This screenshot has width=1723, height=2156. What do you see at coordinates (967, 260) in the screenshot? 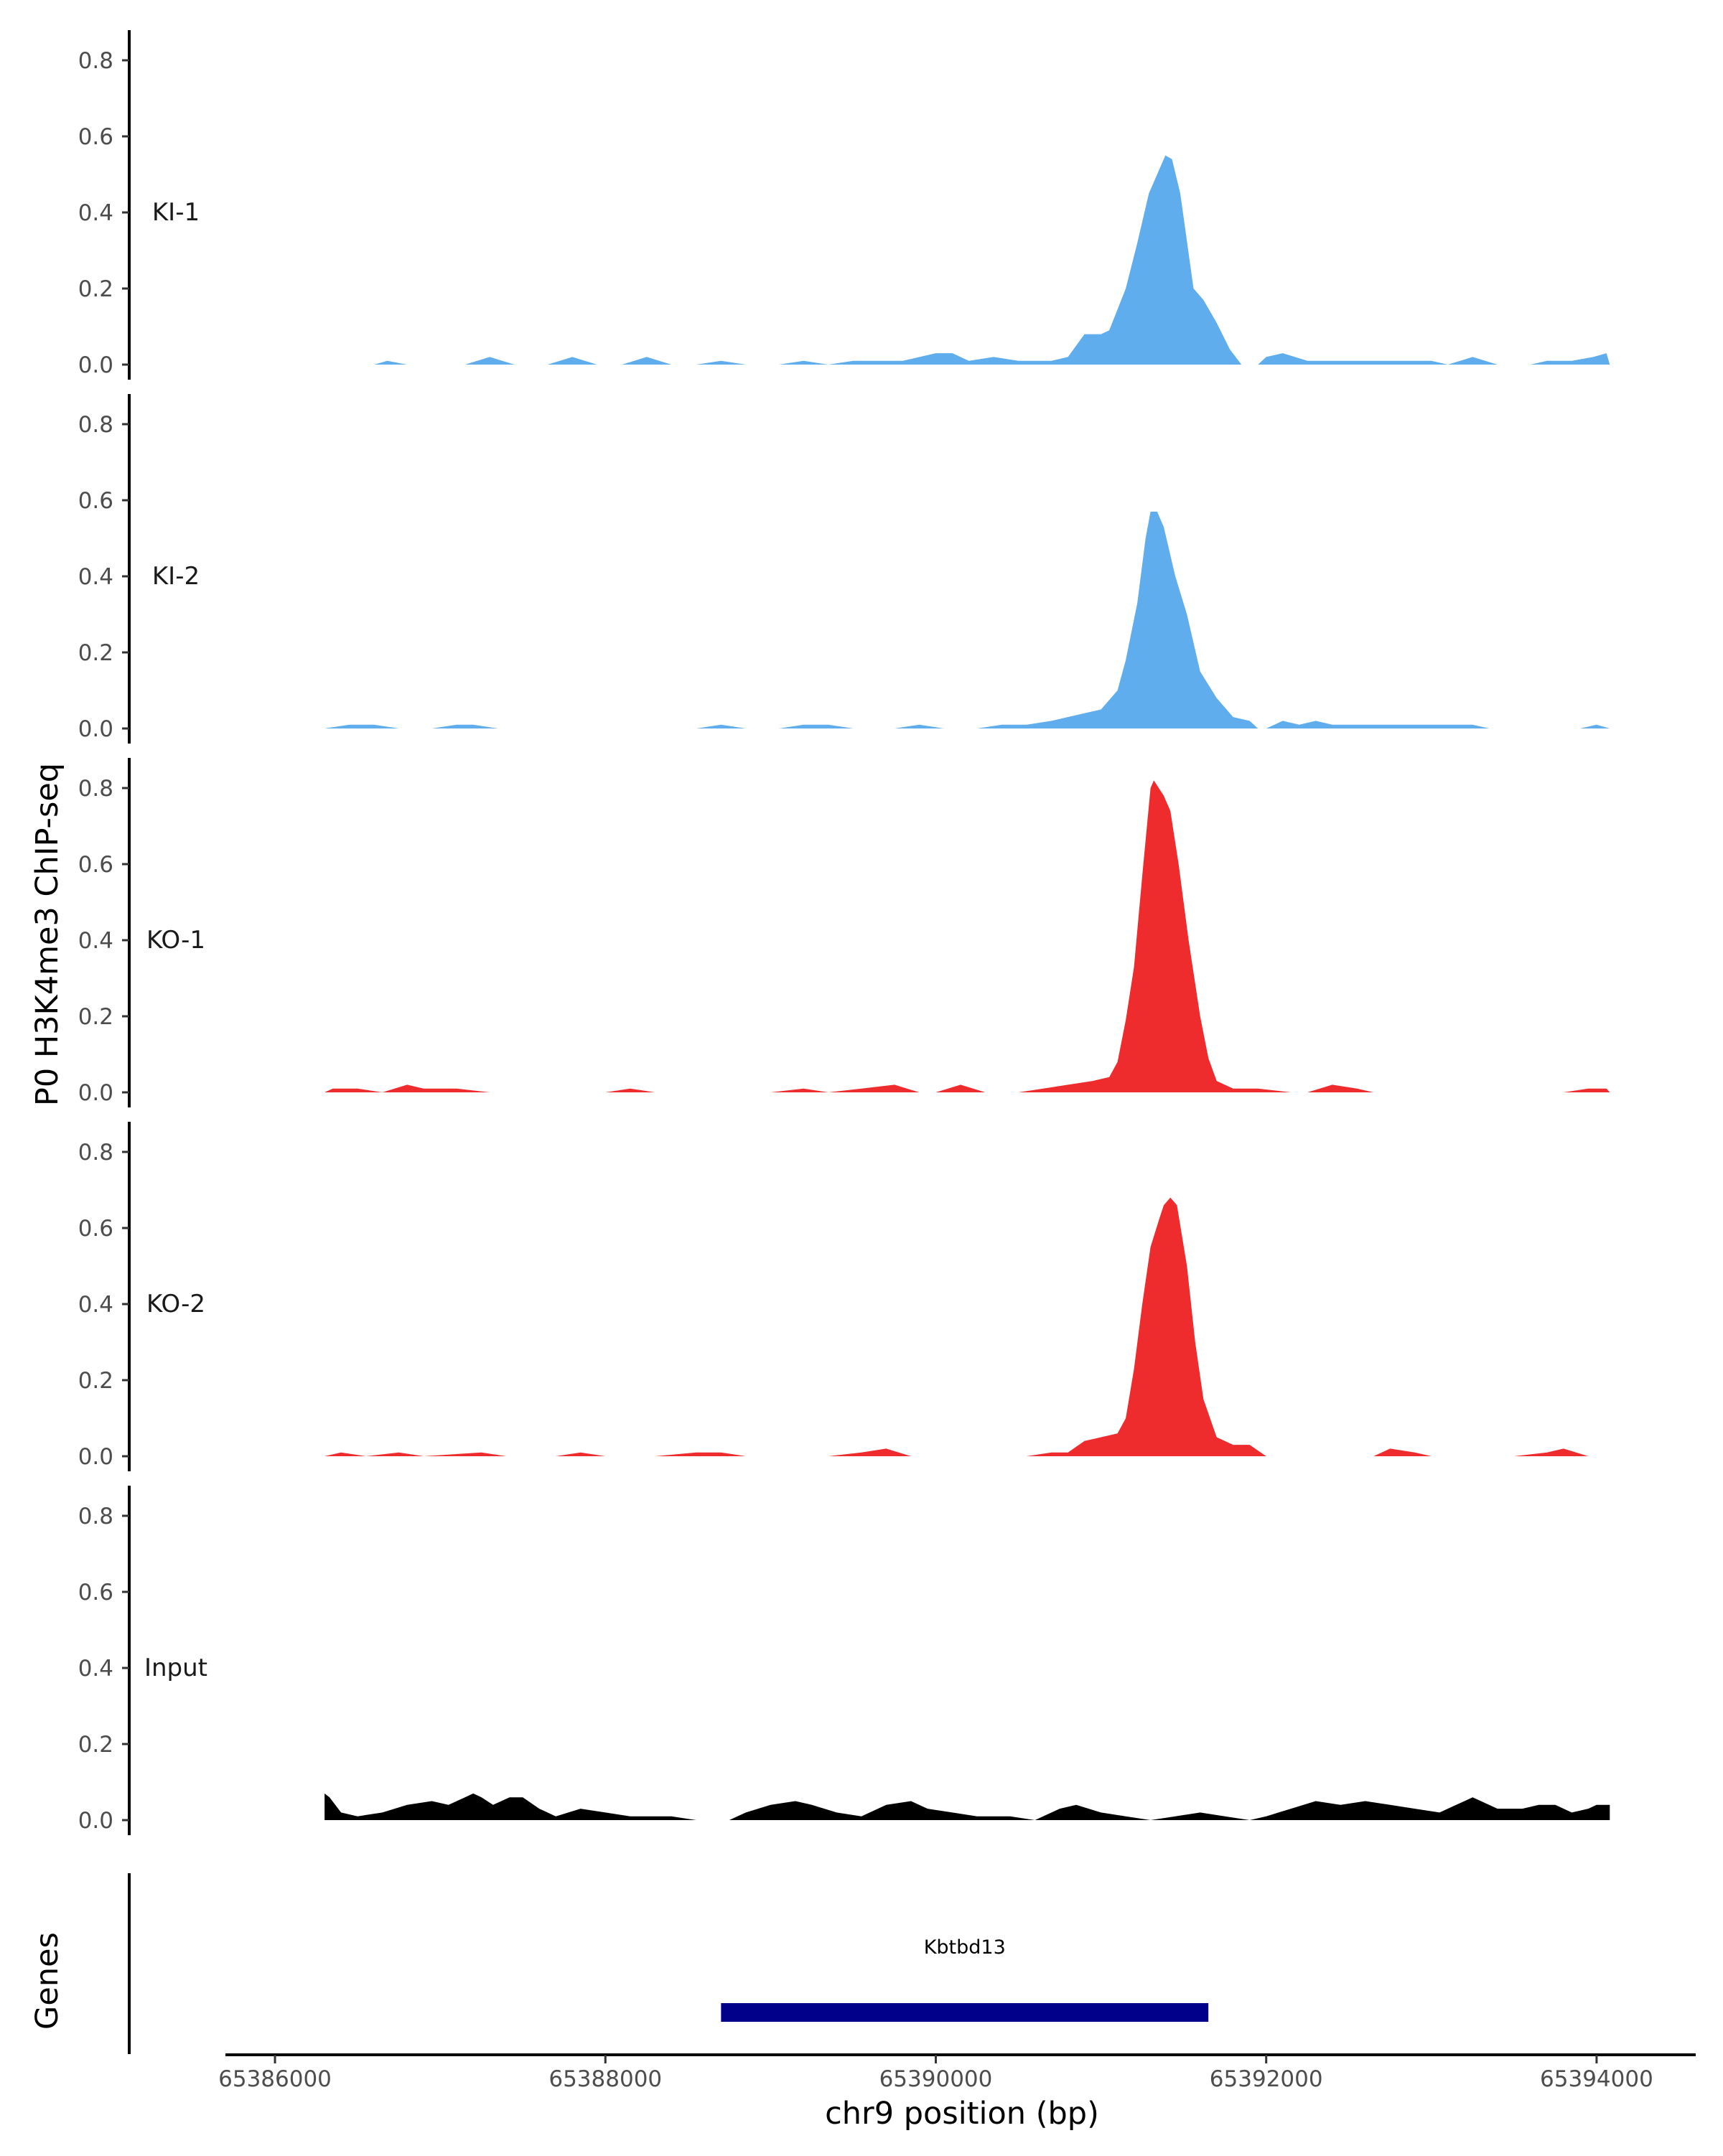
I see `track-ki-1-signal-area` at bounding box center [967, 260].